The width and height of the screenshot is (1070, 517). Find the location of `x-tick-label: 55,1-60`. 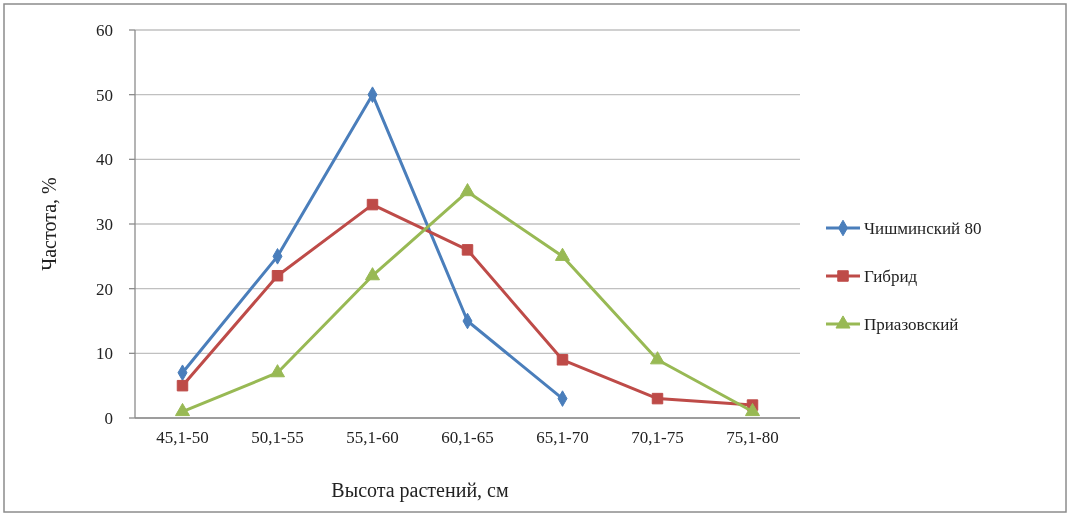

x-tick-label: 55,1-60 is located at coordinates (372, 437).